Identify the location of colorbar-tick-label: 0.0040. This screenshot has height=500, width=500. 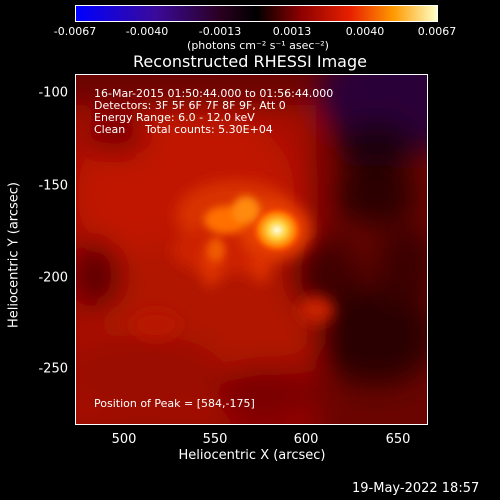
(365, 31).